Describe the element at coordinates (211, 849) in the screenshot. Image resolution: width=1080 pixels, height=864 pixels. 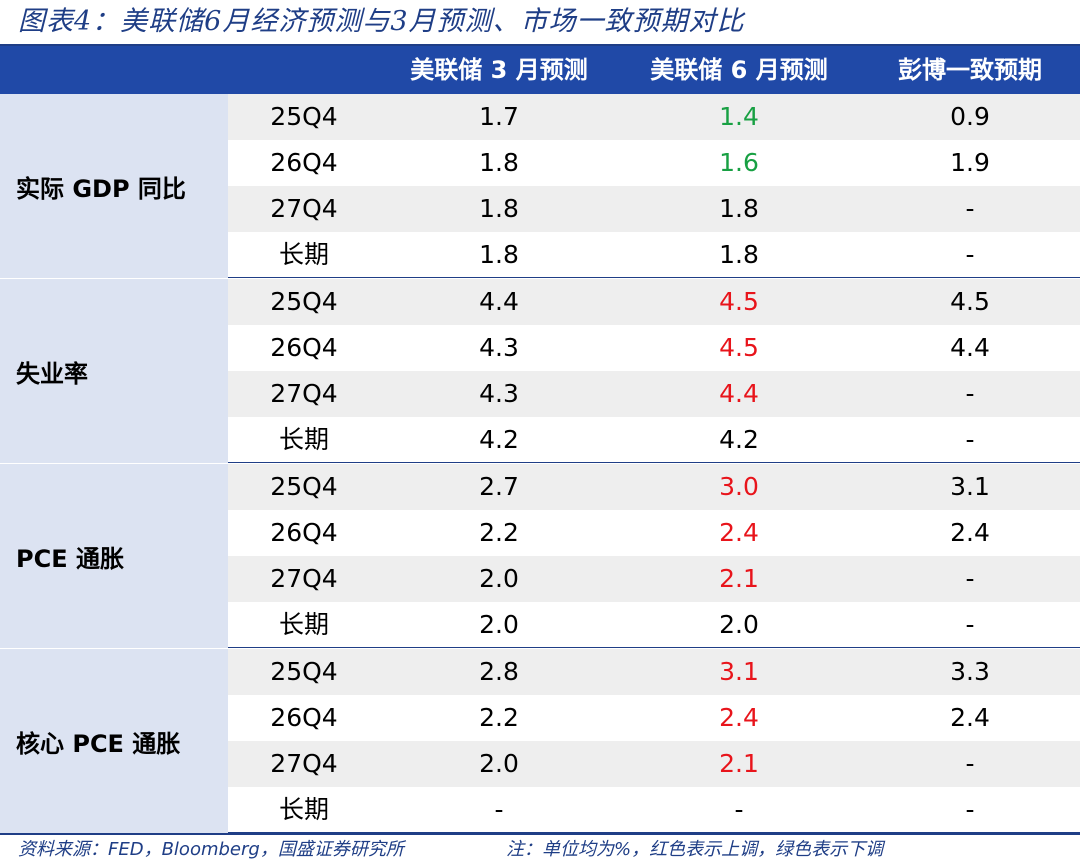
I see `source-note: 资料来源：FED，Bloomberg，国盛证券研究所` at that location.